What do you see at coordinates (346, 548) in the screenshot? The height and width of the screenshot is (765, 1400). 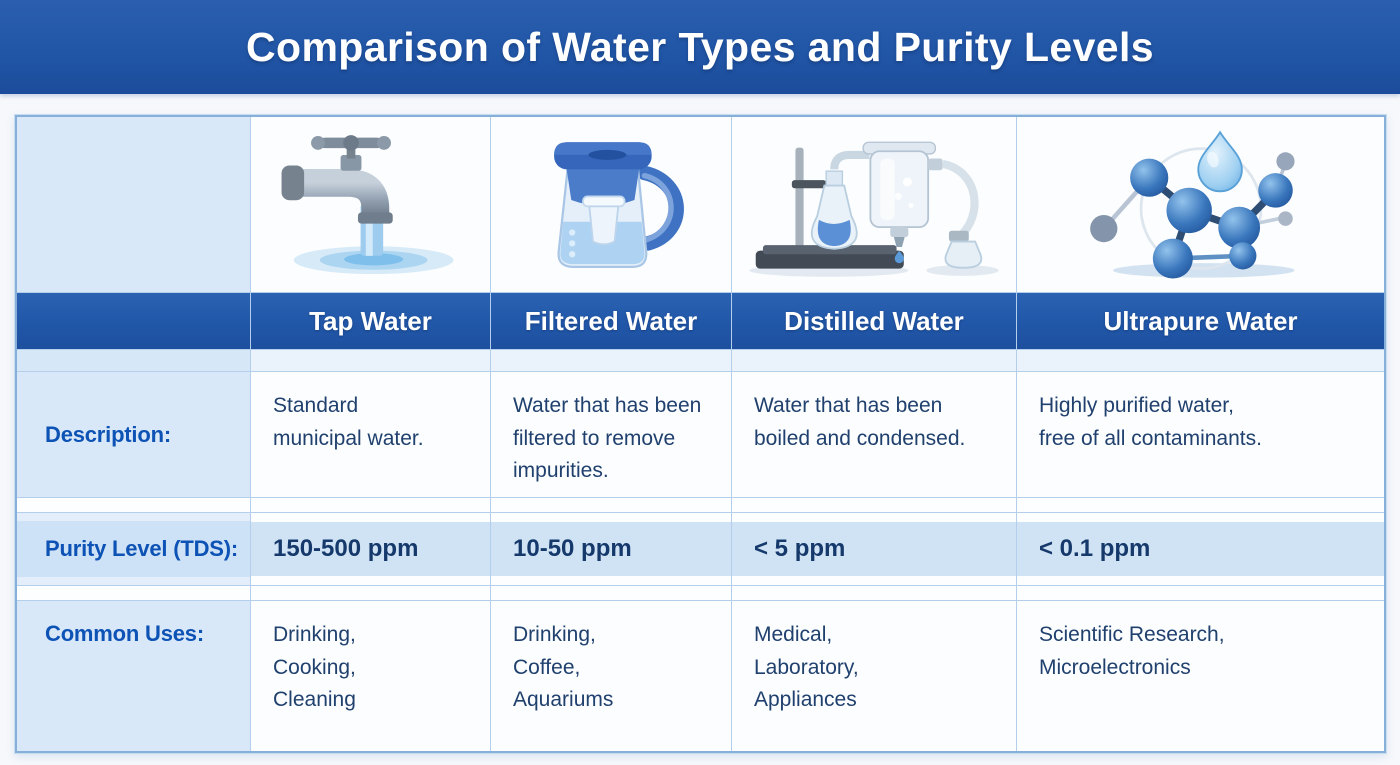 I see `purity-value: 150-500 ppm` at bounding box center [346, 548].